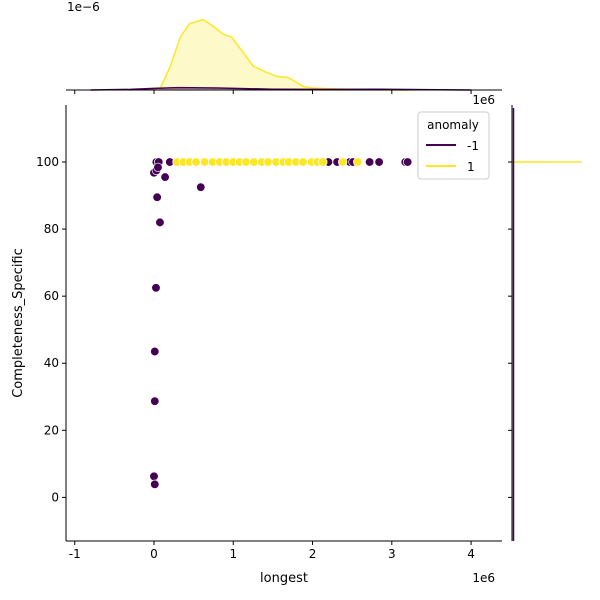 This screenshot has height=600, width=600. I want to click on kde-line-neg1, so click(281, 88).